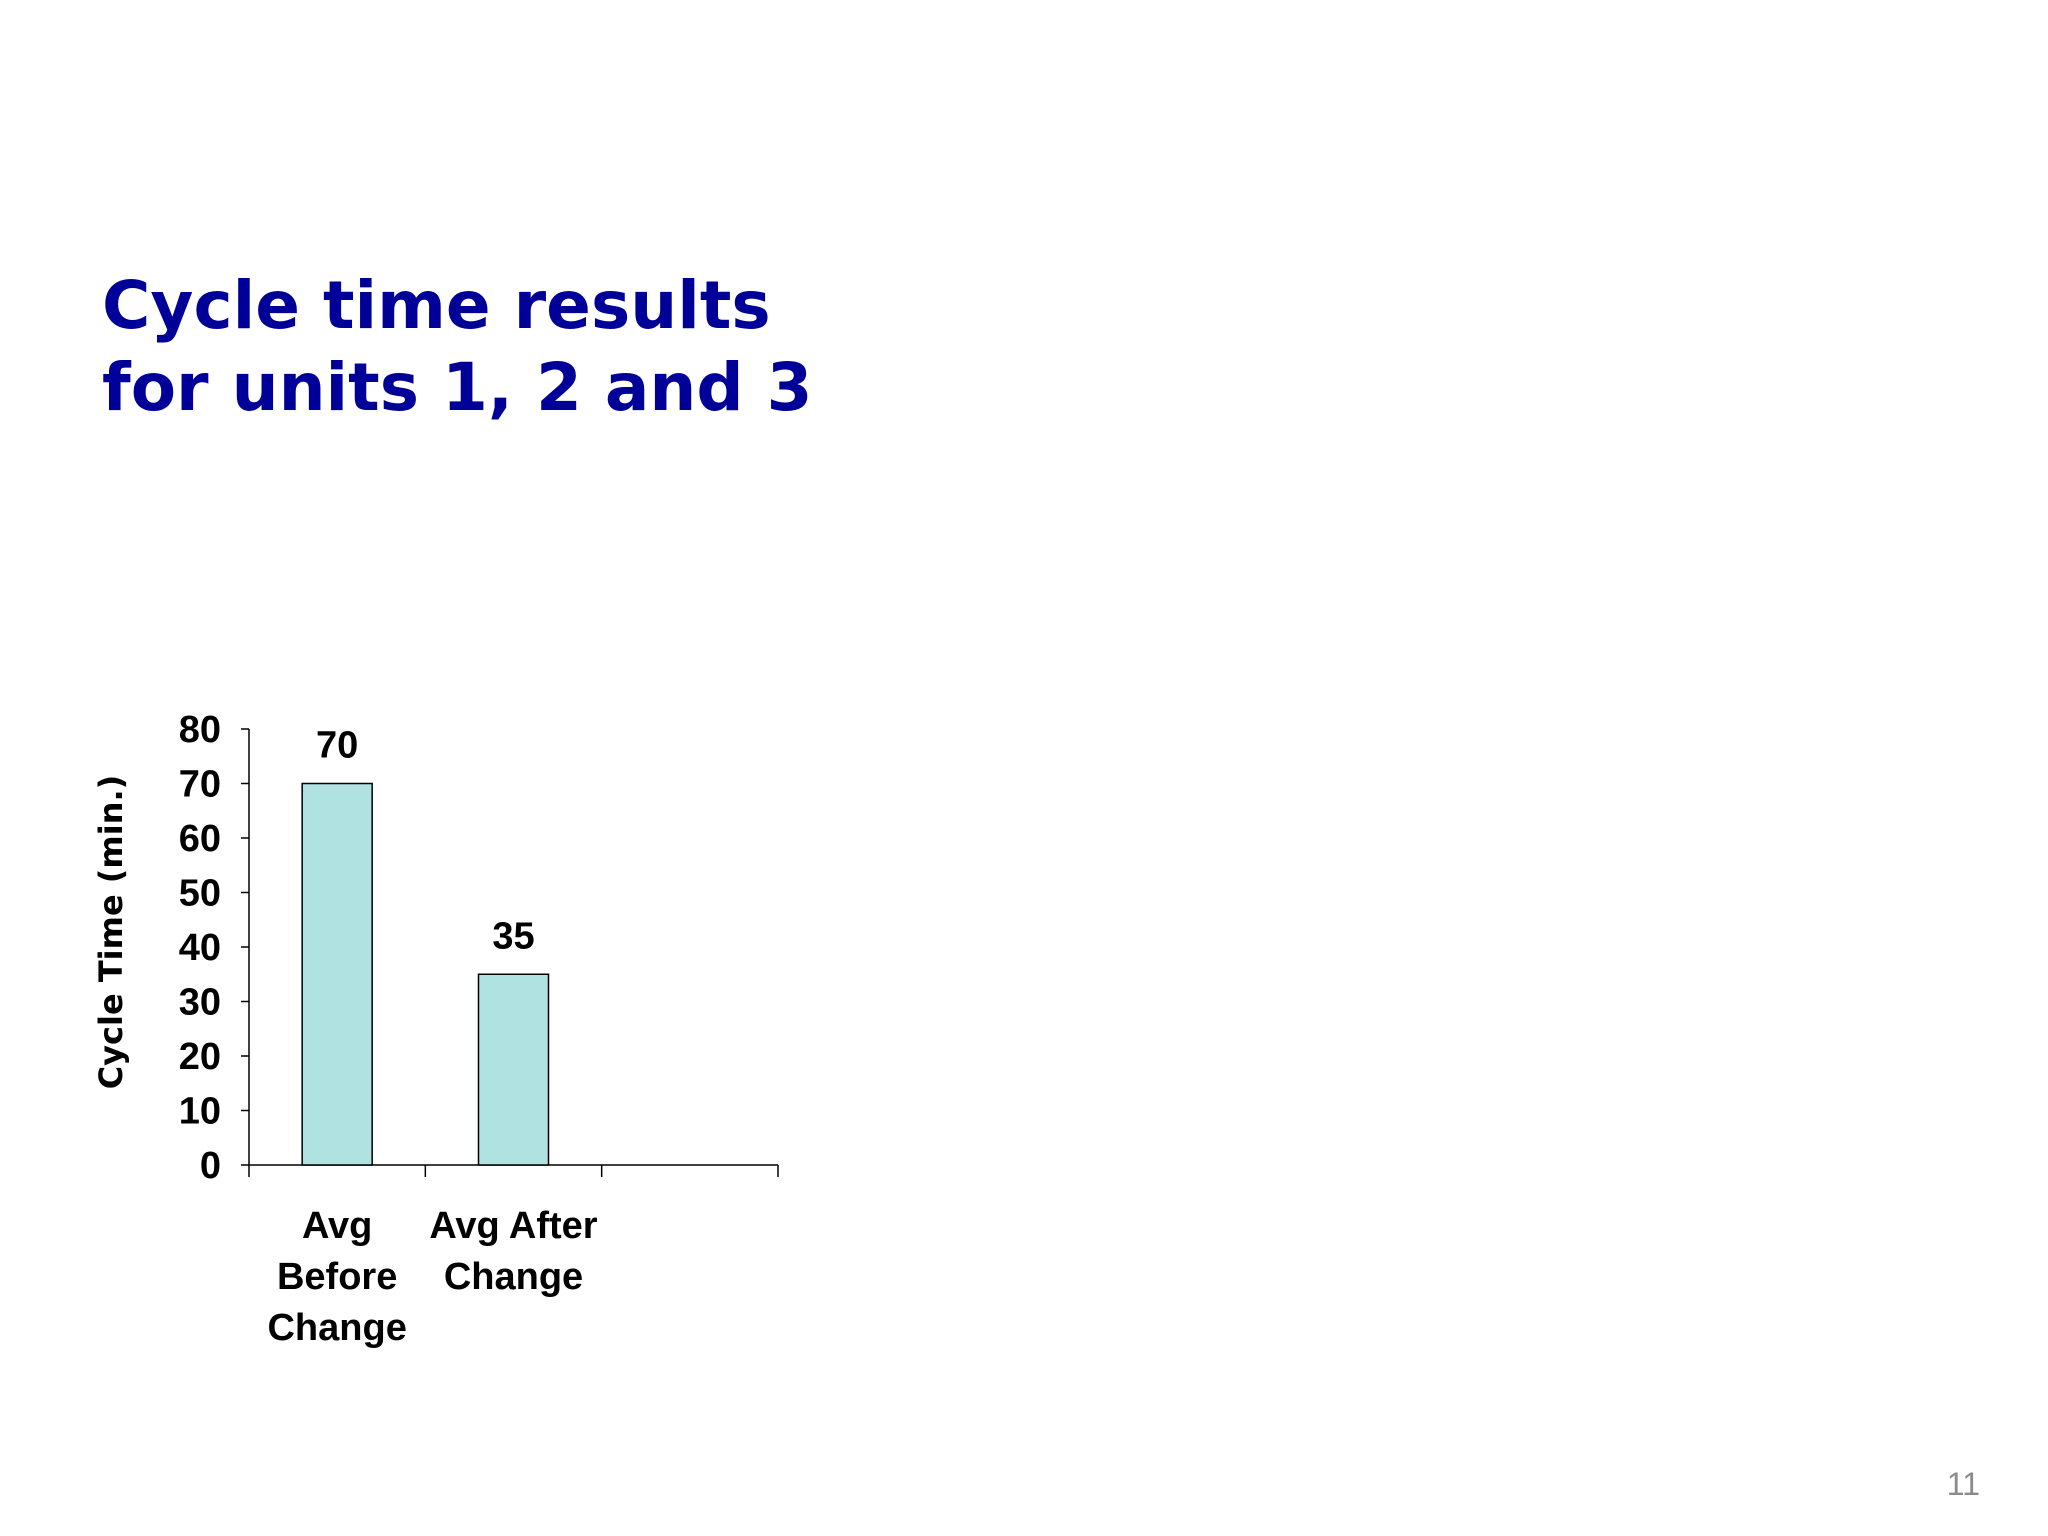  Describe the element at coordinates (457, 387) in the screenshot. I see `slide-title-line-2: for units 1, 2 and 3` at that location.